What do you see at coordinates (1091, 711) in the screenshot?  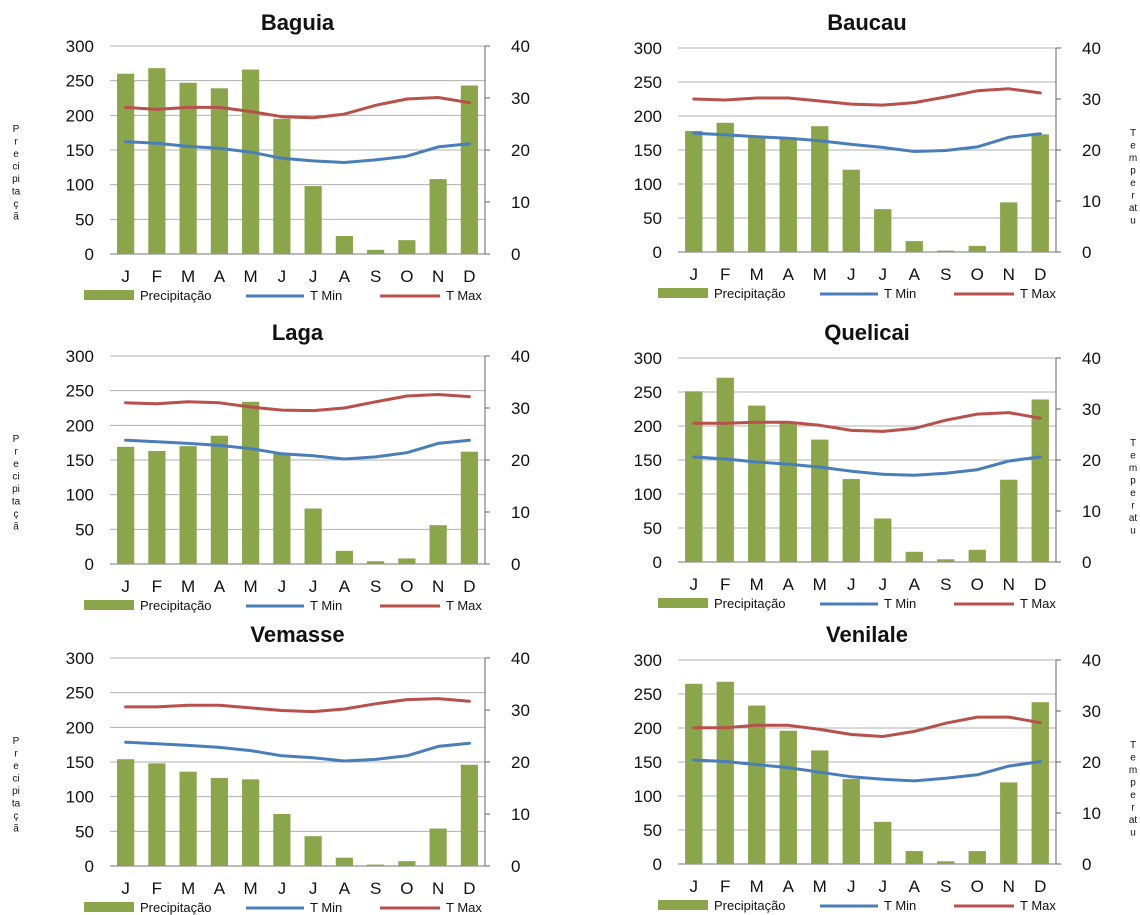 I see `right-axis-tick-label: 30` at bounding box center [1091, 711].